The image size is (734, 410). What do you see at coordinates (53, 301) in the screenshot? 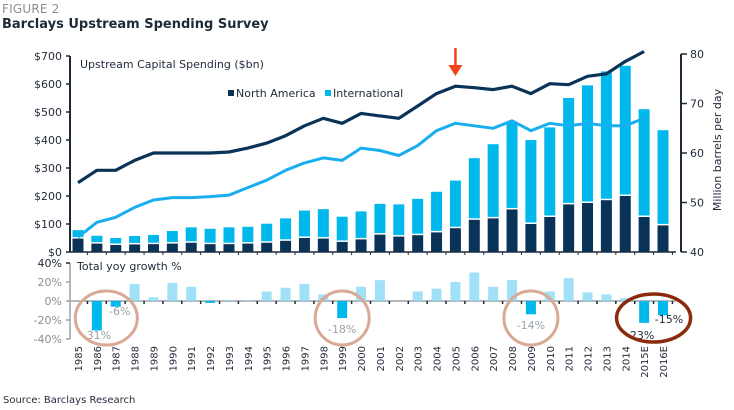
I see `lower-axis-tick-label: 0%` at bounding box center [53, 301].